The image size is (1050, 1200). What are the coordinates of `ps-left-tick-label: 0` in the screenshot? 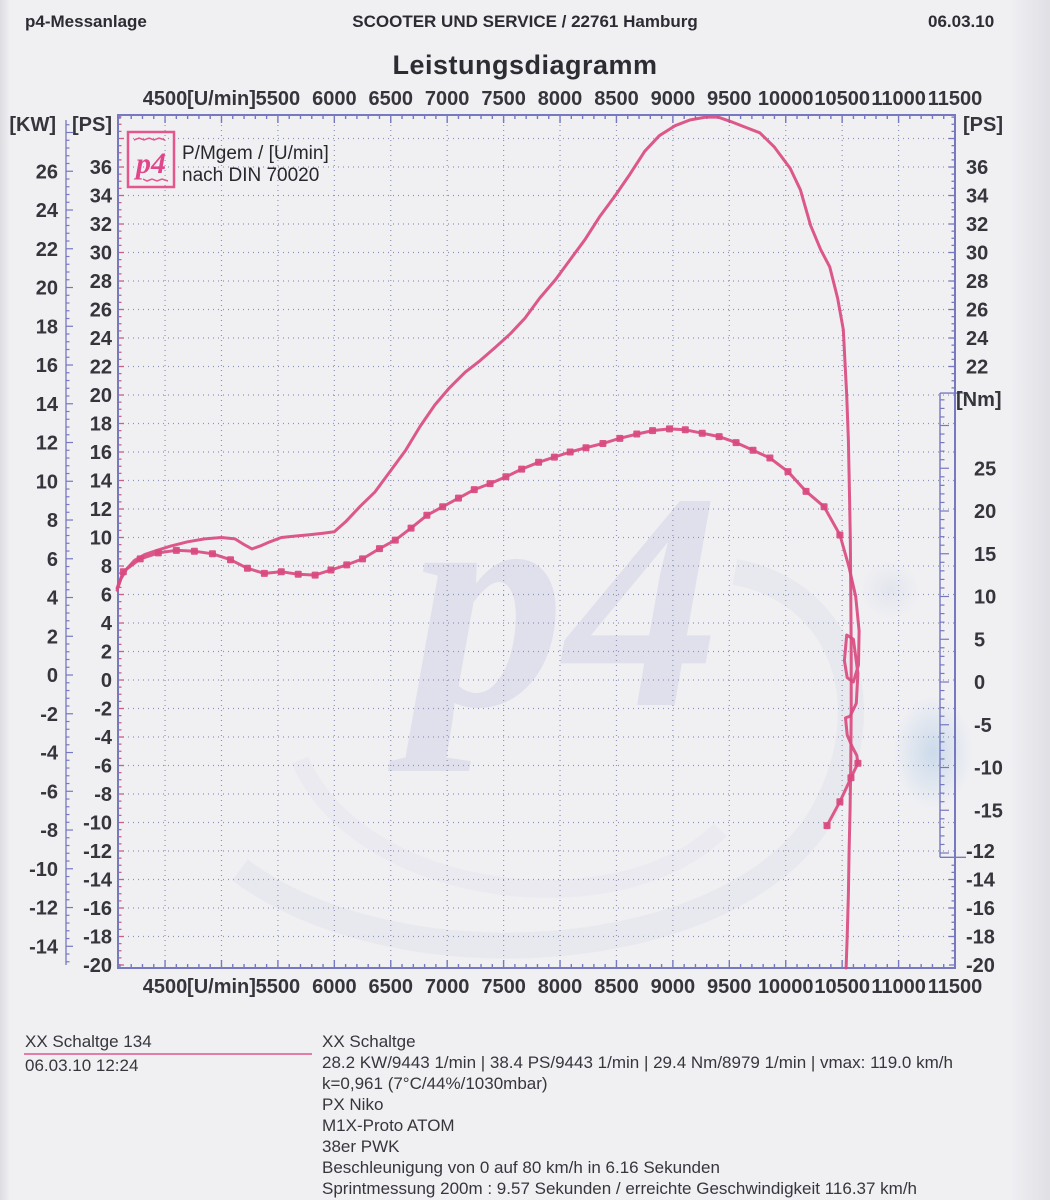 It's located at (106, 681).